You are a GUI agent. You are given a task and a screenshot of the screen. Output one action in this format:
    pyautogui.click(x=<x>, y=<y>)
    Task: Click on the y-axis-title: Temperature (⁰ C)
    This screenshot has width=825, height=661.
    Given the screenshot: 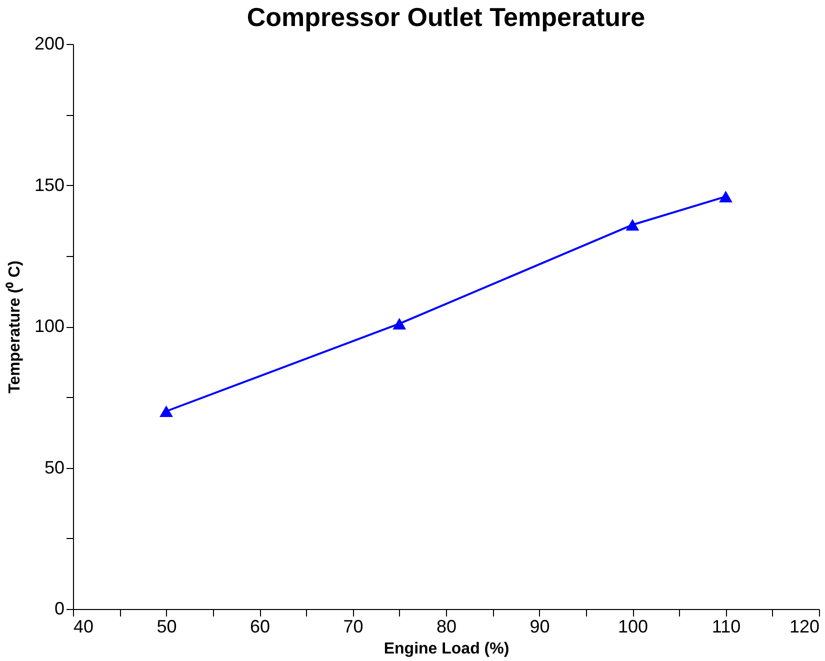 What is the action you would take?
    pyautogui.click(x=14, y=327)
    